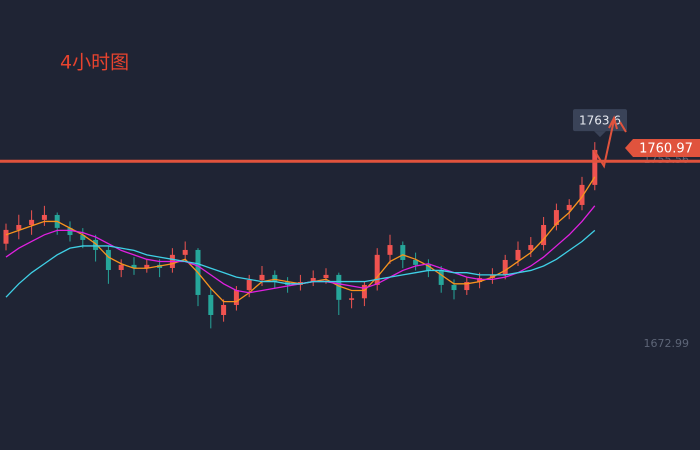 This screenshot has width=700, height=450. What do you see at coordinates (94, 63) in the screenshot?
I see `chart-title: 4小时图` at bounding box center [94, 63].